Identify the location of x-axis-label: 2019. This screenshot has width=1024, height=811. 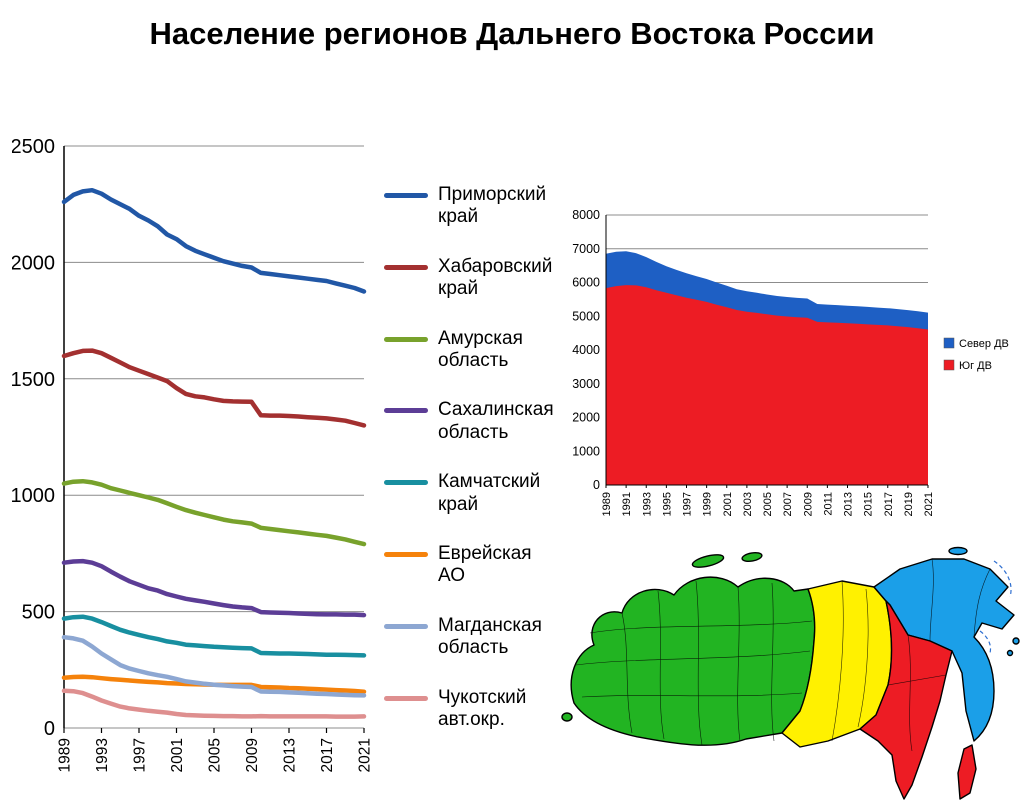
(909, 504).